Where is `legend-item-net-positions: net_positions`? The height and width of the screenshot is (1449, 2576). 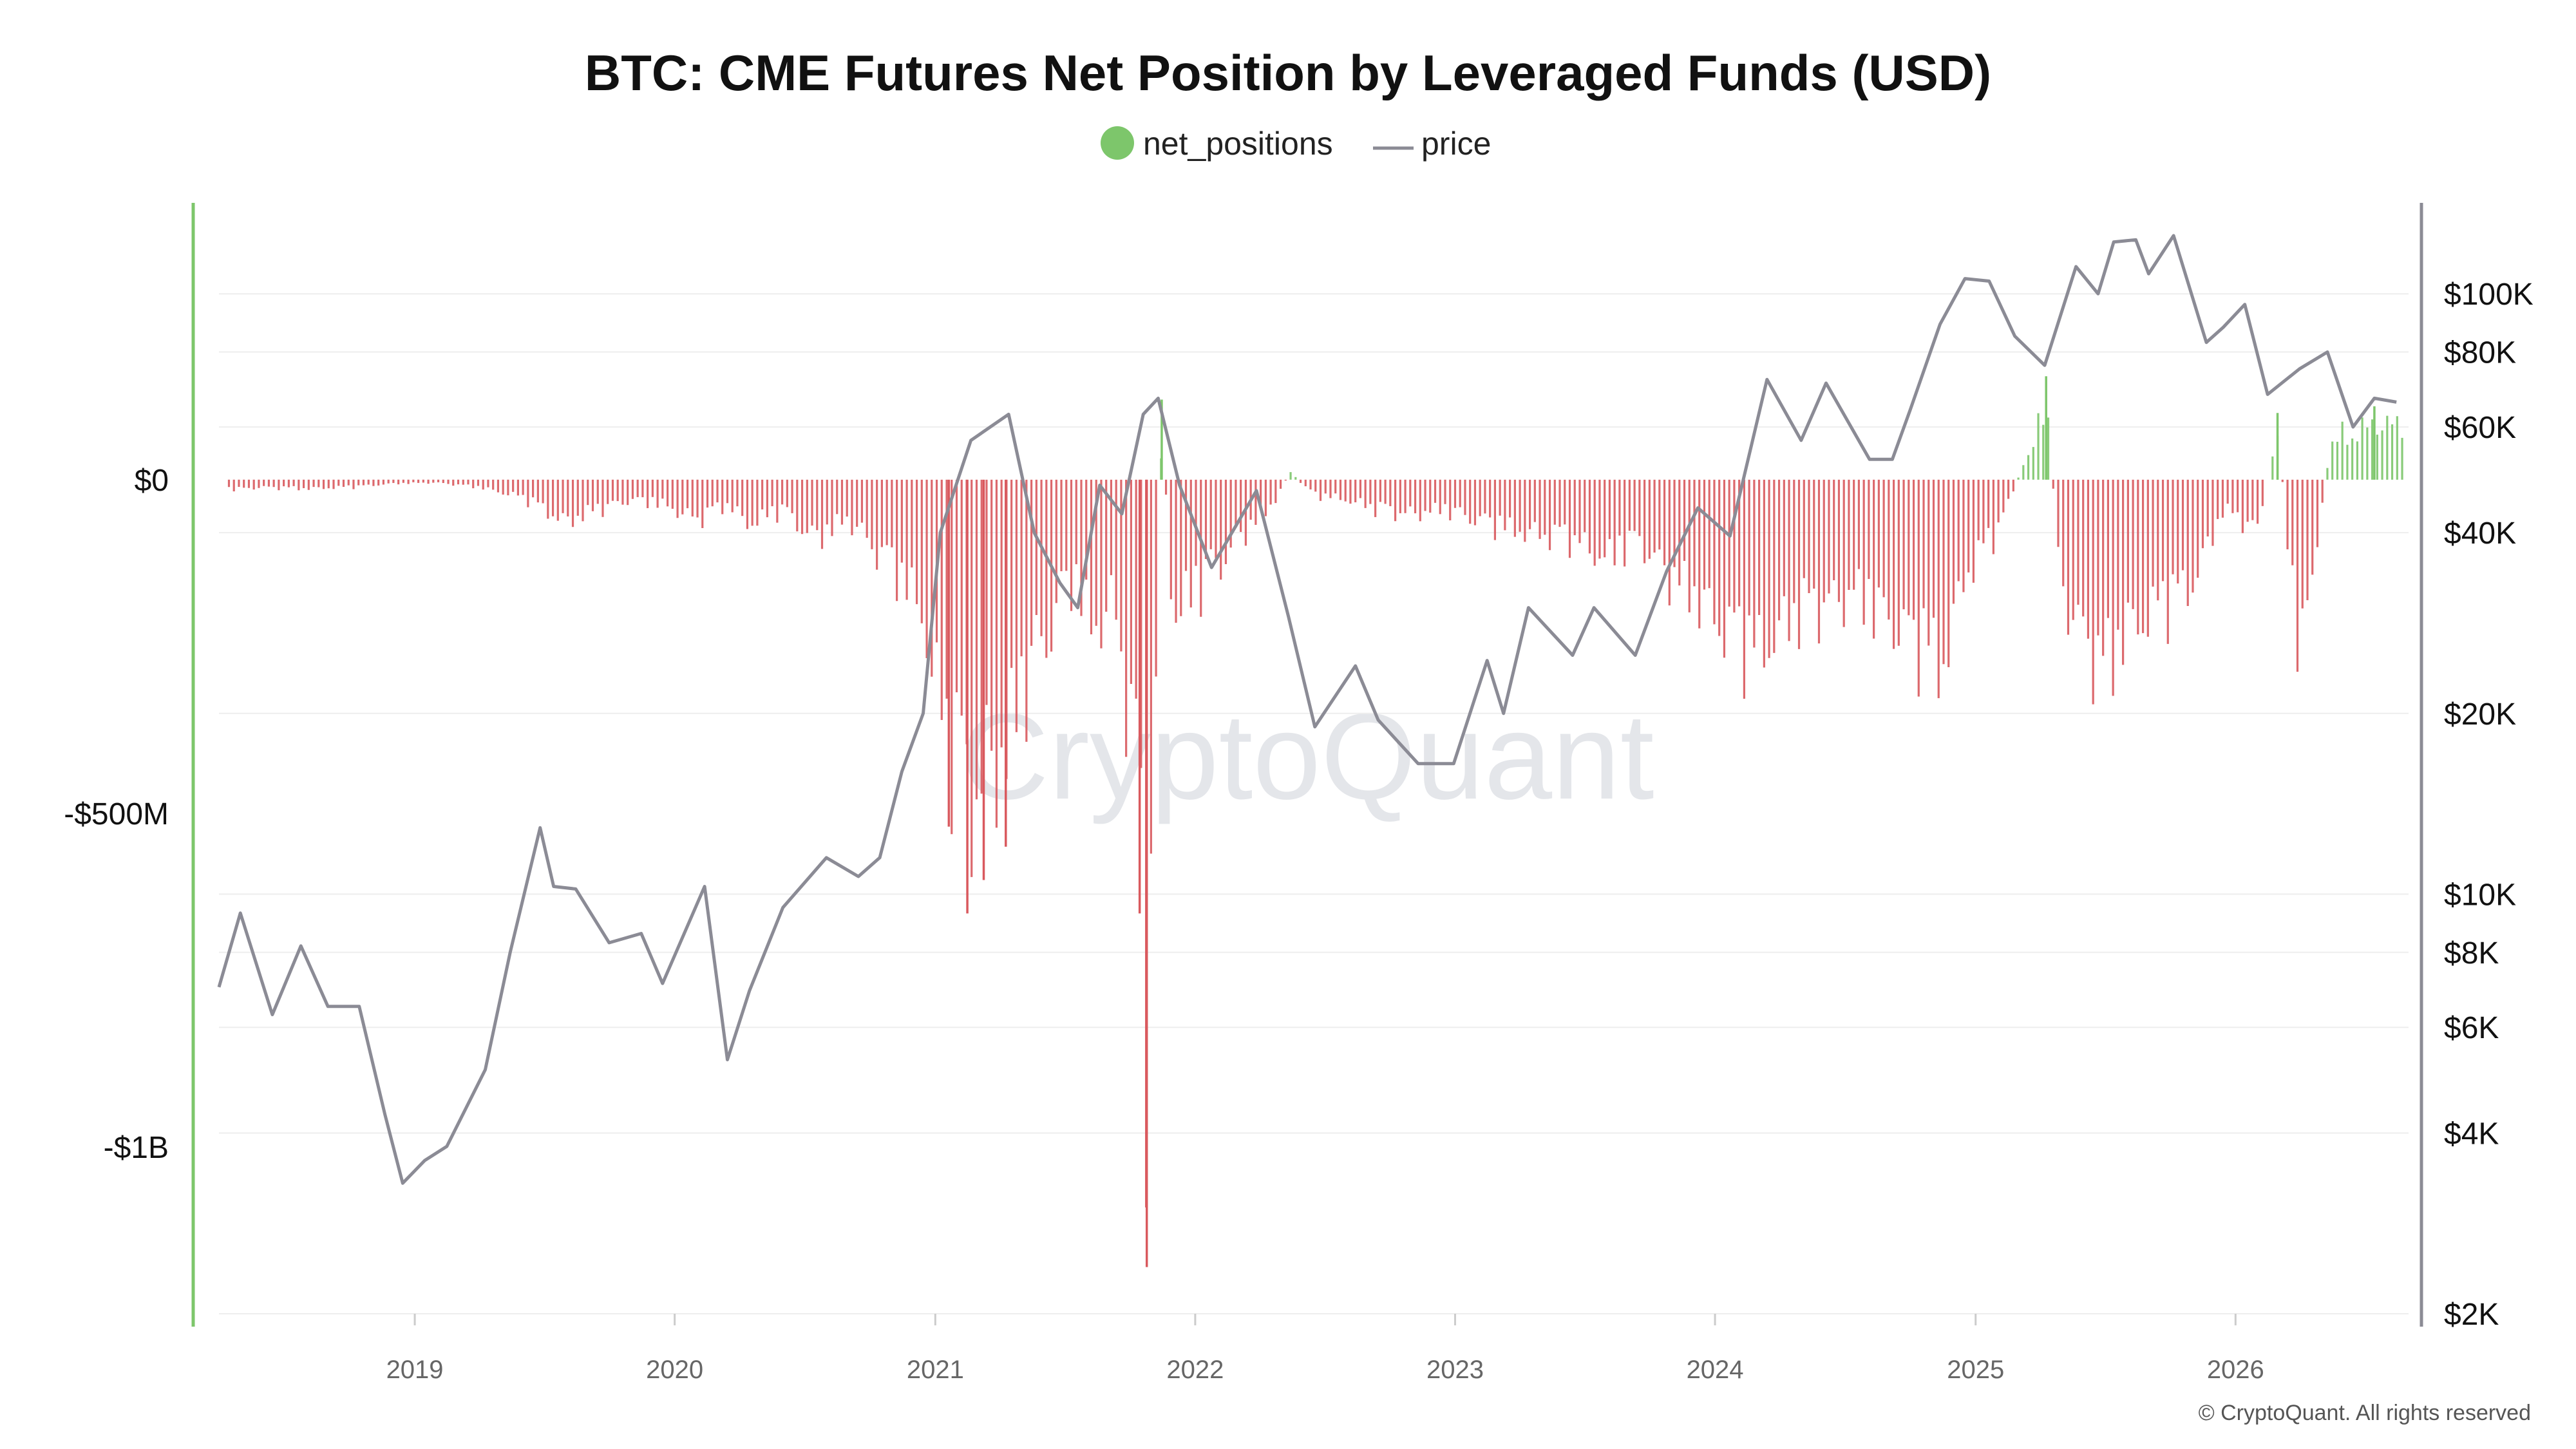 legend-item-net-positions: net_positions is located at coordinates (1217, 144).